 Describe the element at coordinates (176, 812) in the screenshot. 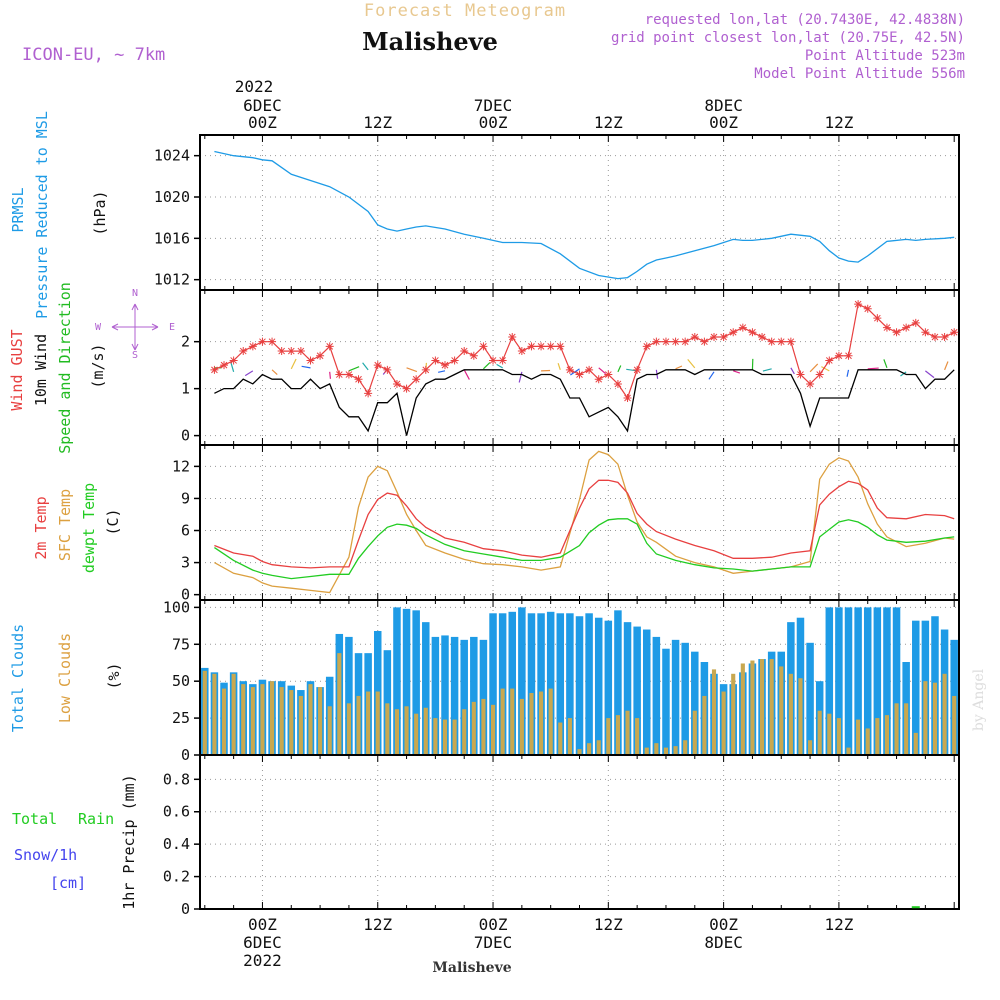

I see `precip-ytick-label: 0.6` at that location.